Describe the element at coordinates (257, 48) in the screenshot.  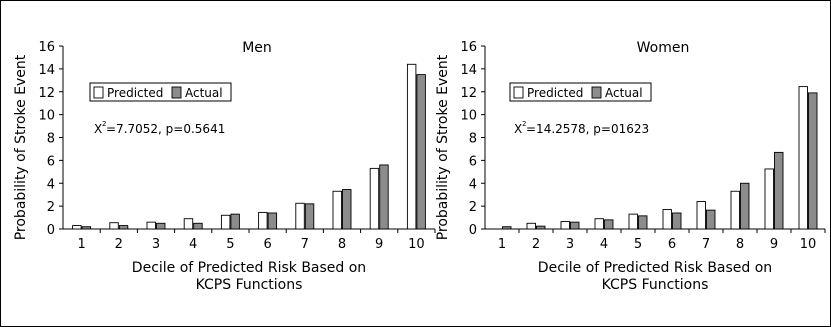
I see `chart-title: Men` at that location.